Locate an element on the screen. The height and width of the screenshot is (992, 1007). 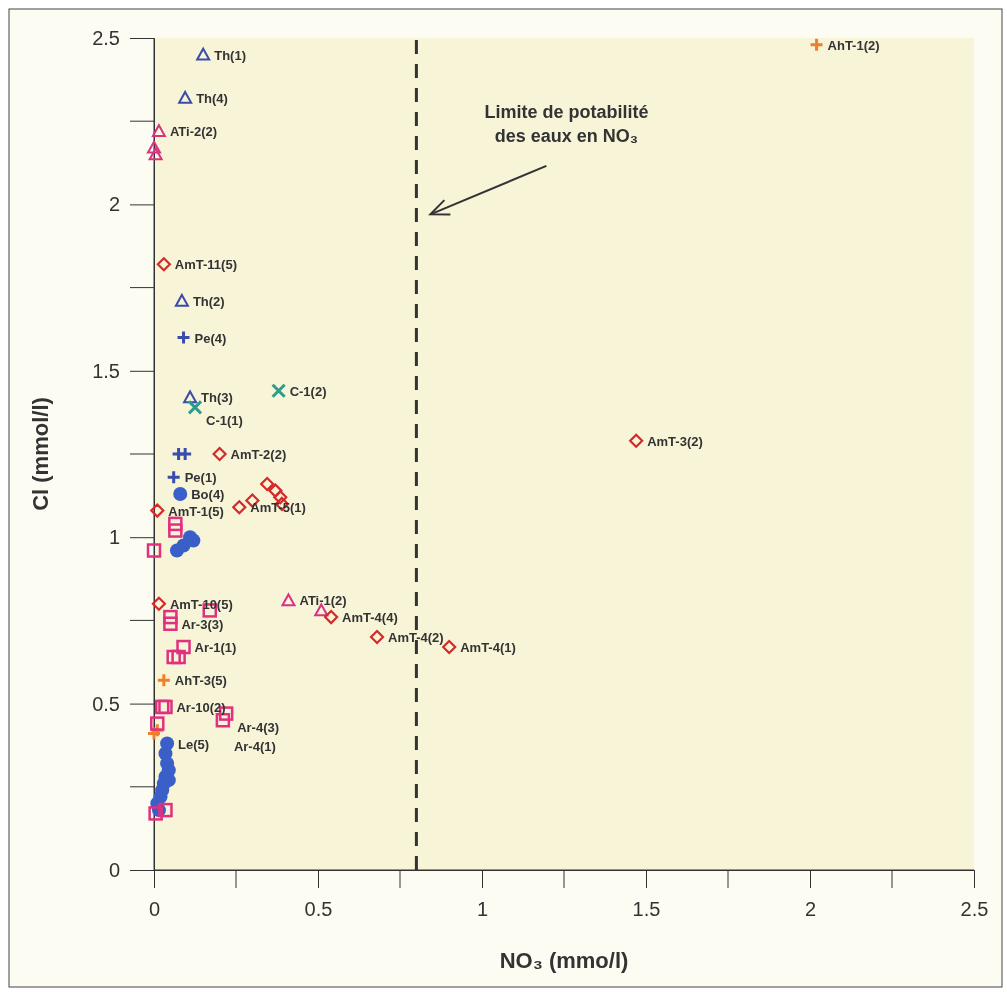
annotation: AmT-10(5) is located at coordinates (201, 604).